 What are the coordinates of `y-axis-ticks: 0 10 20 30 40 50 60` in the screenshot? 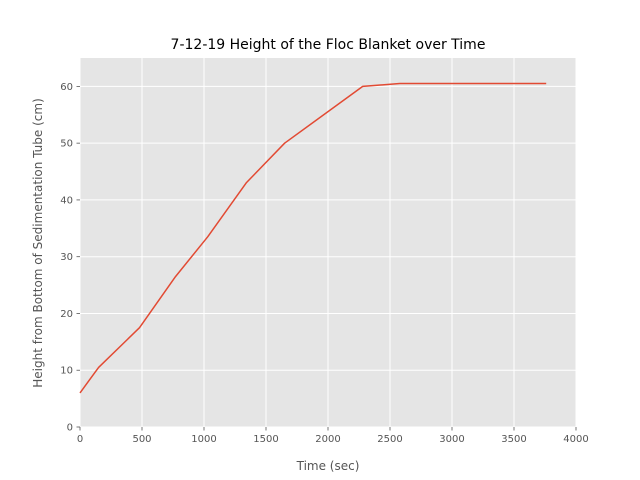 It's located at (70, 258).